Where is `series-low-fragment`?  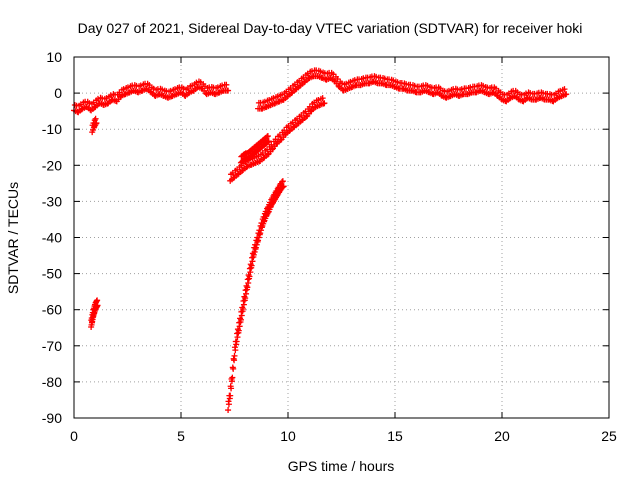
series-low-fragment is located at coordinates (94, 314).